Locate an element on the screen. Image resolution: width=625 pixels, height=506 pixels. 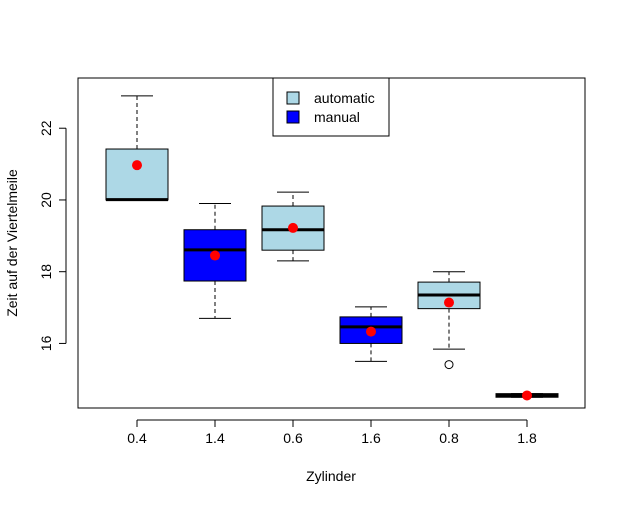
box-1.8 is located at coordinates (527, 395).